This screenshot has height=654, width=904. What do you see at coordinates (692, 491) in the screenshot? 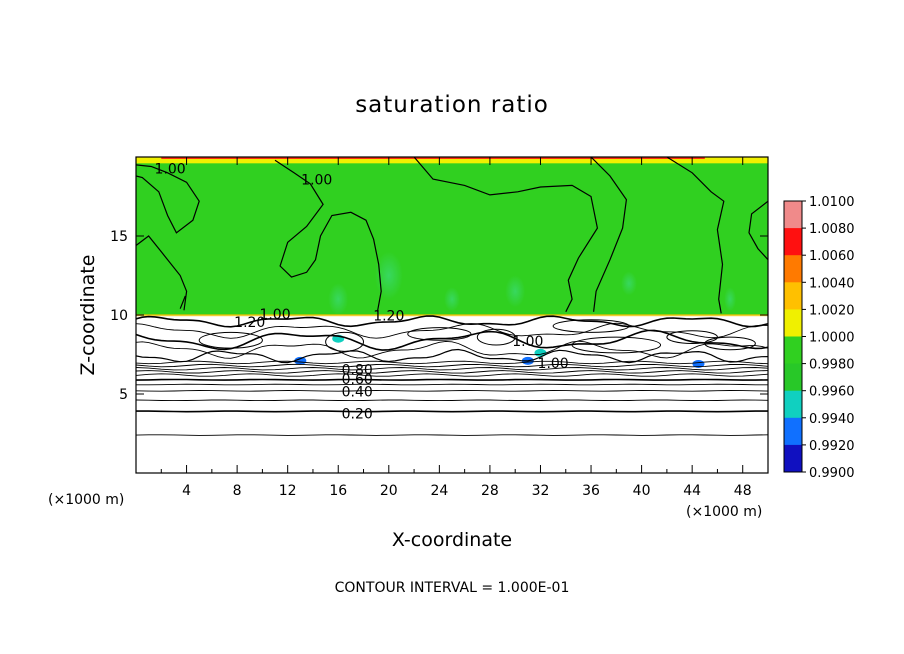
I see `x-tick-label: 44` at bounding box center [692, 491].